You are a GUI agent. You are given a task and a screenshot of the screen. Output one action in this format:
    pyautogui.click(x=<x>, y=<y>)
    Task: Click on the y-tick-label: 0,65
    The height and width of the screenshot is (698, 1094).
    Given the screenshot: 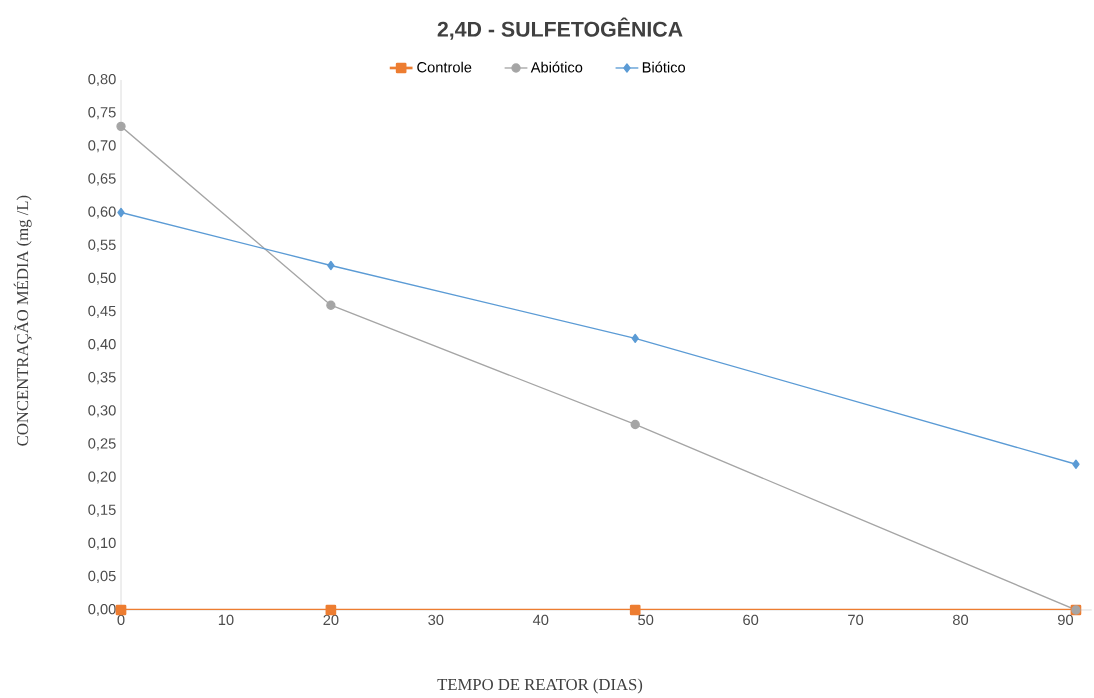 What is the action you would take?
    pyautogui.click(x=102, y=179)
    